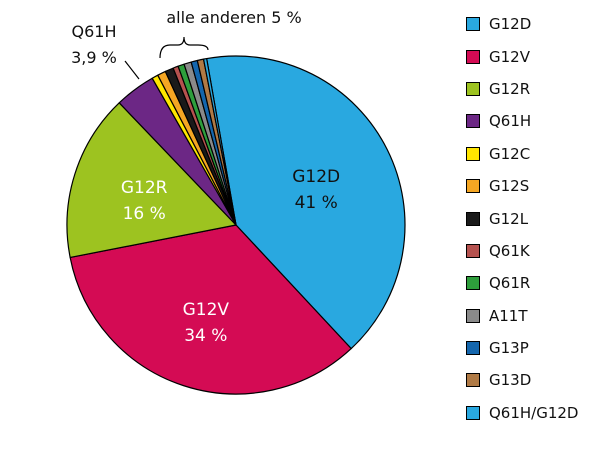 The width and height of the screenshot is (600, 452). I want to click on annotations: Q61H 3,9 % alle anderen 5 %, so click(186, 44).